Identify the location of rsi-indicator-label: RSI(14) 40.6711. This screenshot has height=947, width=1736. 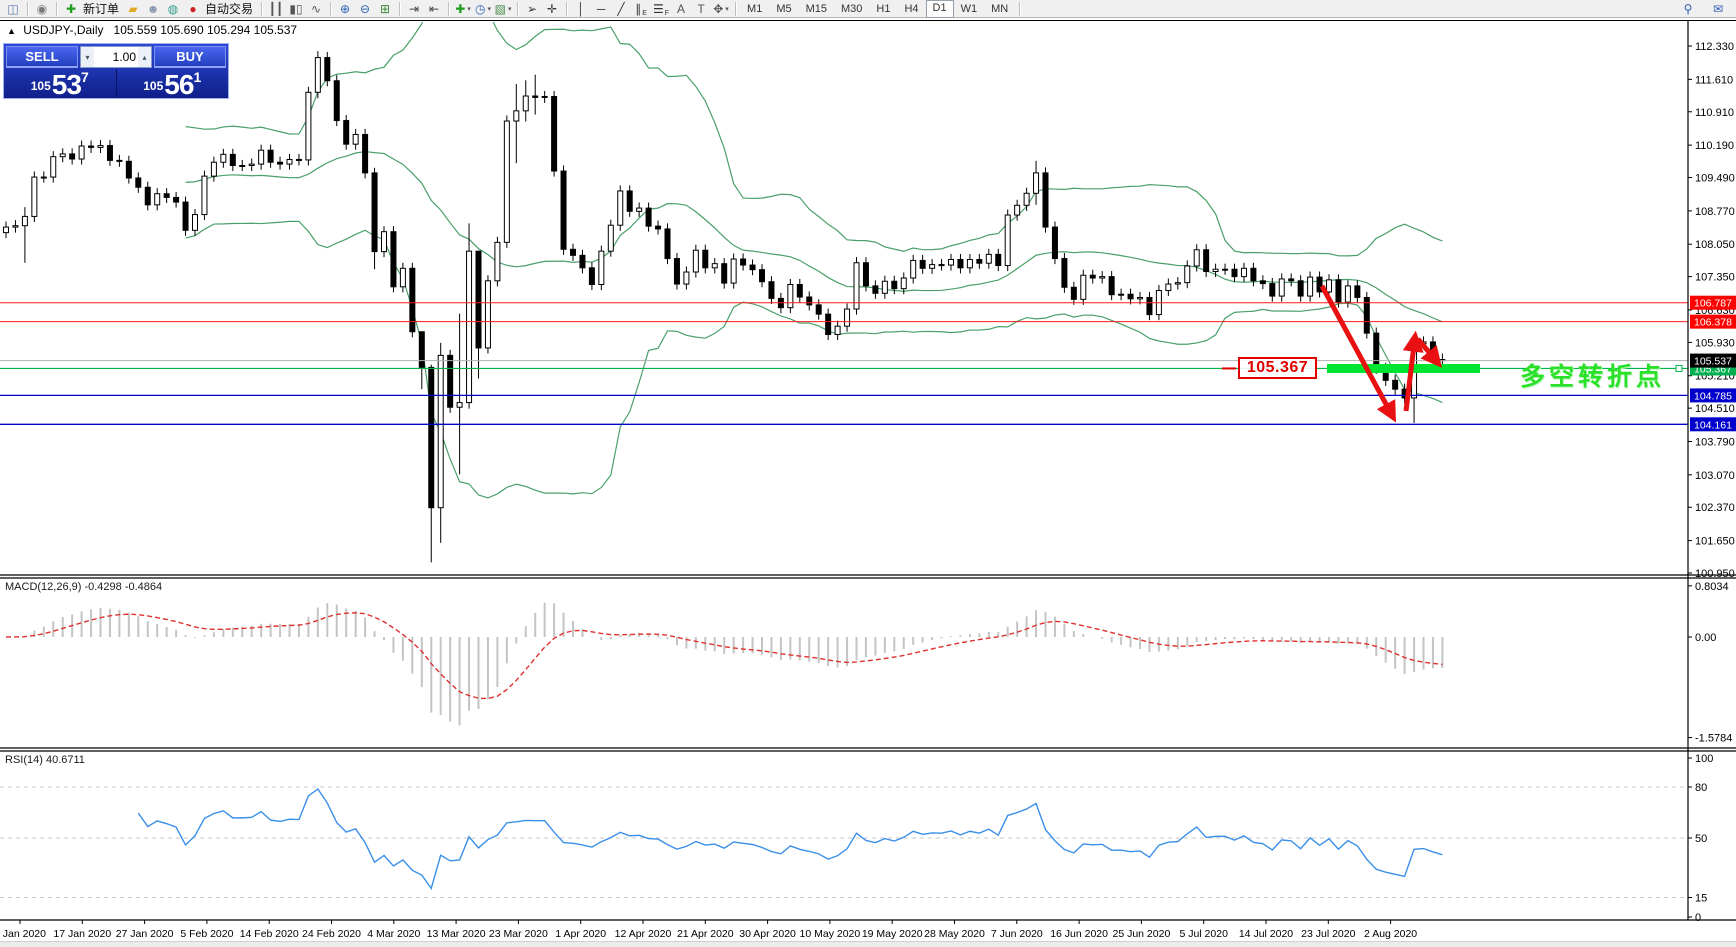
(45, 760).